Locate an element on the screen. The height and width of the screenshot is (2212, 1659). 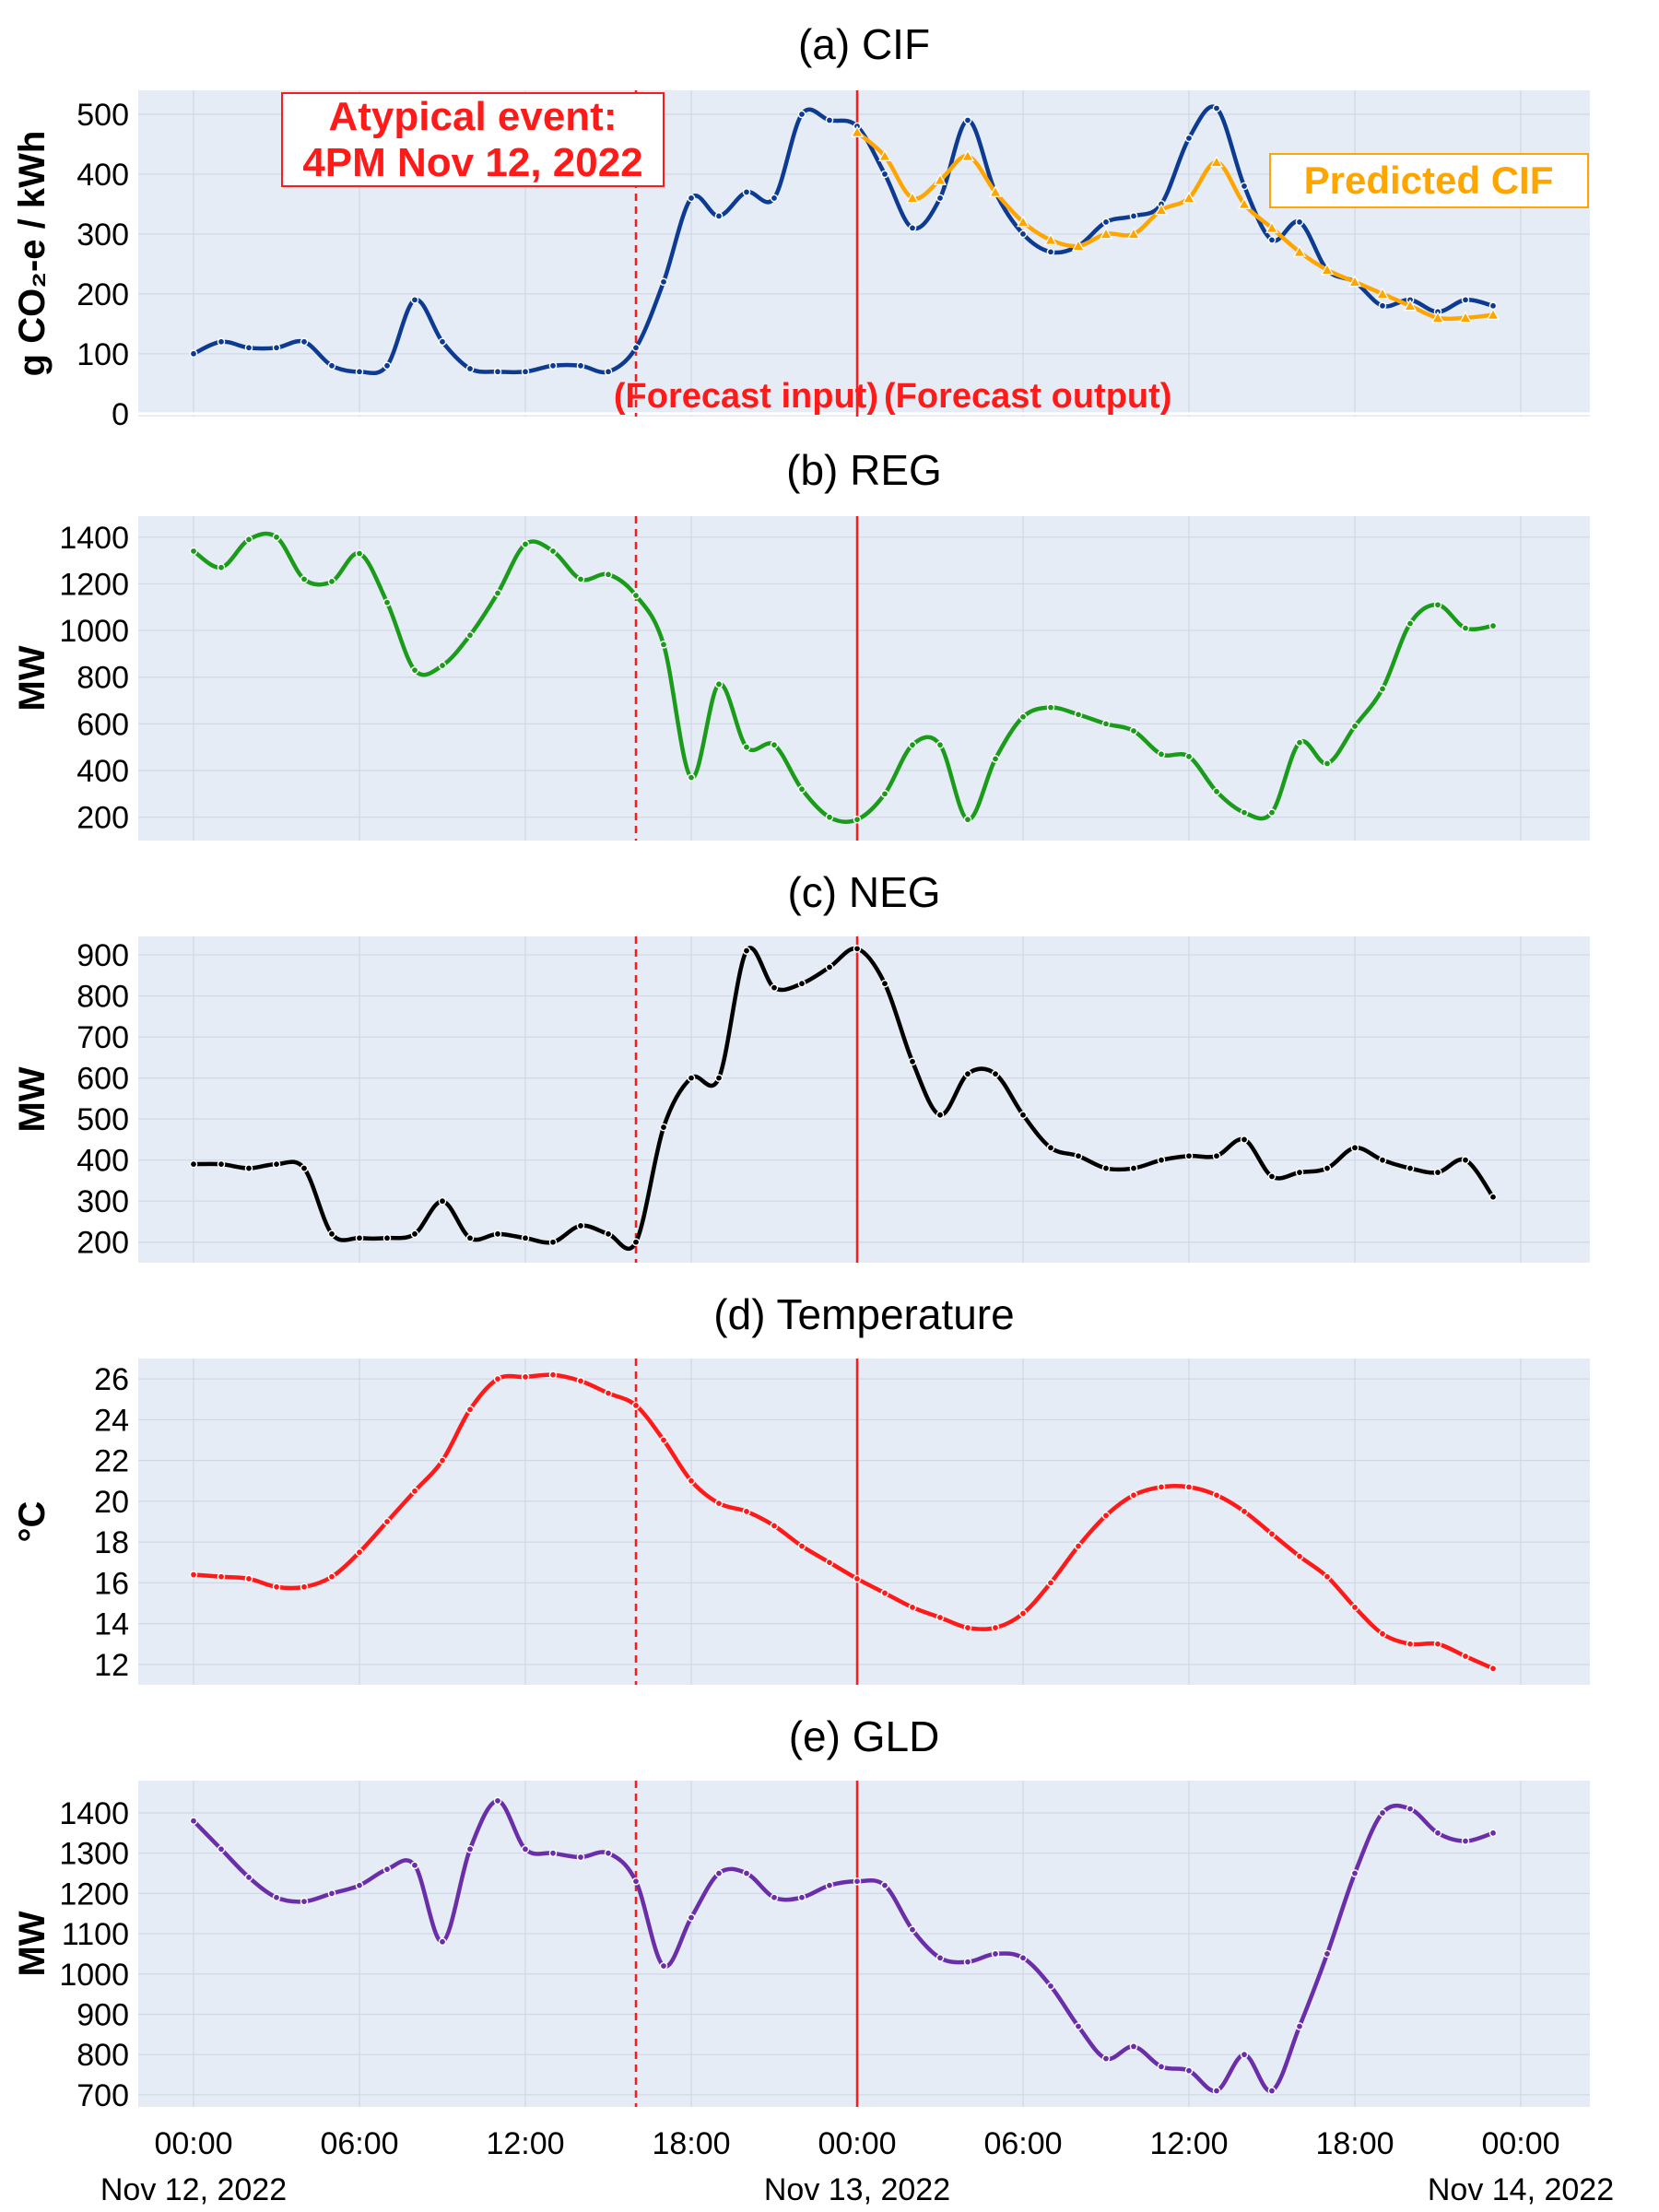
y-axis-label-cif: g CO₂-e / kWh is located at coordinates (32, 254).